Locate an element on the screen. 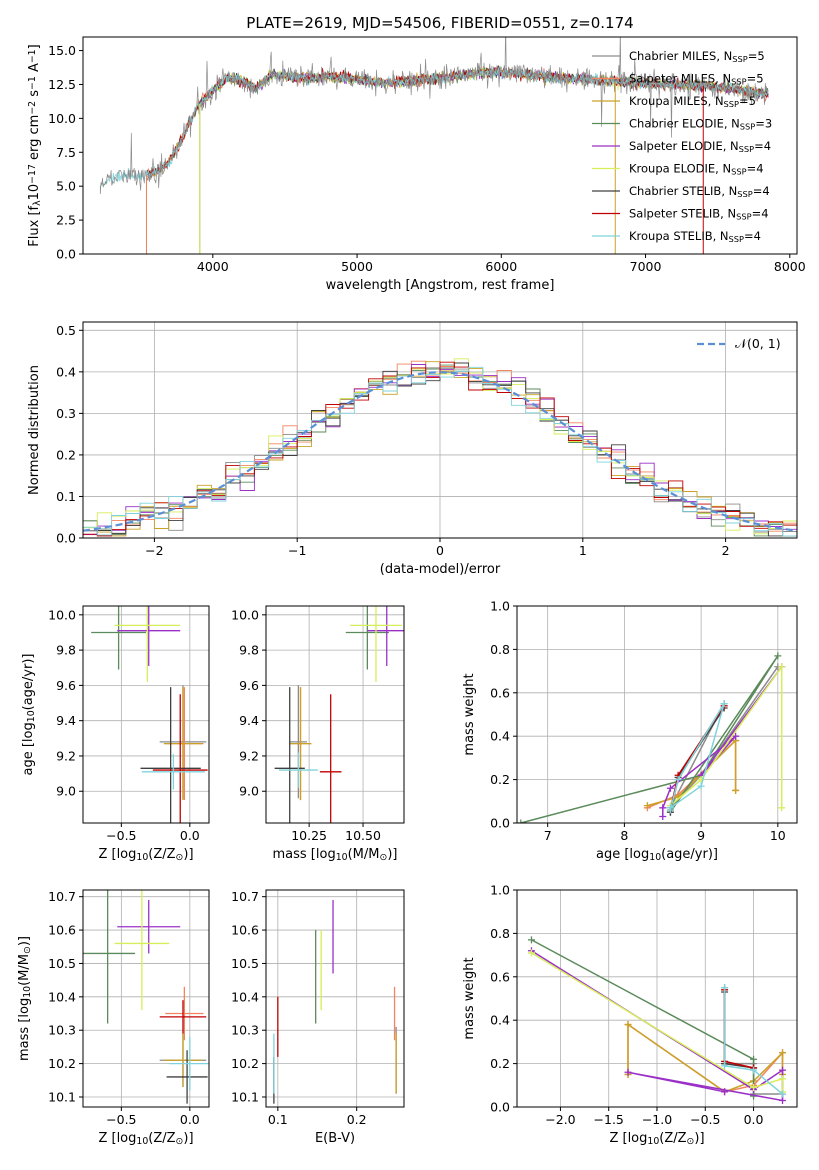 The height and width of the screenshot is (1170, 819). x-tick-label: 7 is located at coordinates (548, 835).